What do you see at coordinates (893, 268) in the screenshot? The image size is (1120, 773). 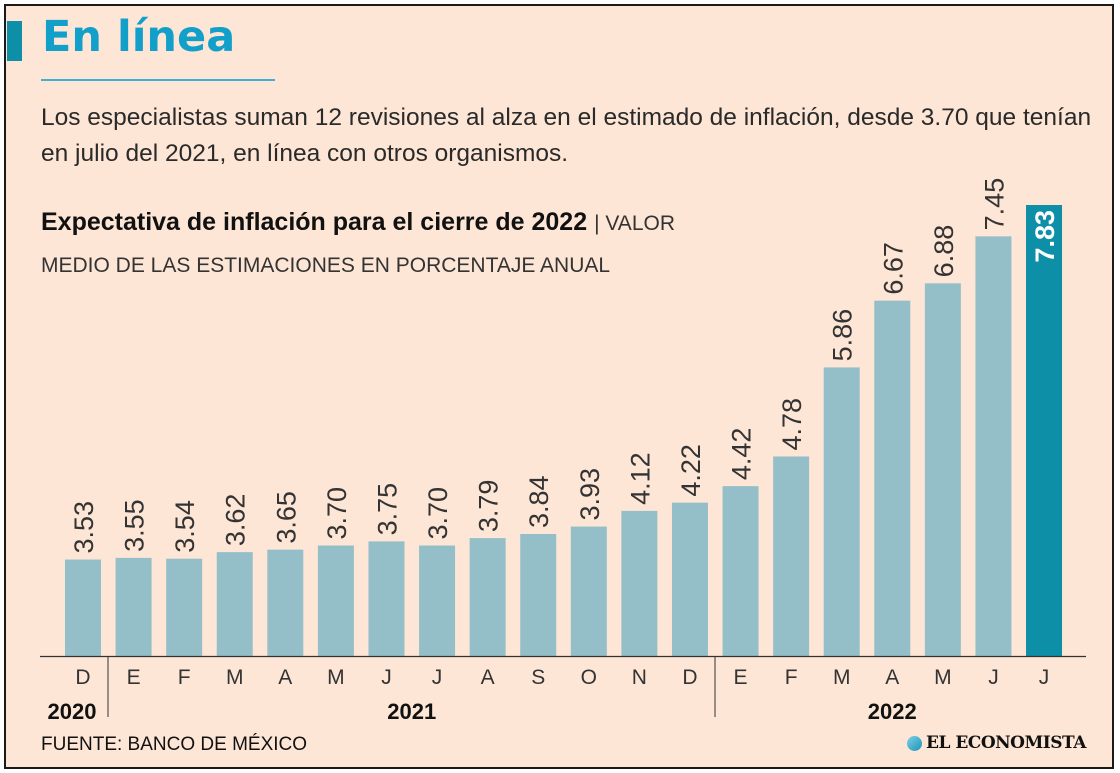 I see `data-label: 6.67` at bounding box center [893, 268].